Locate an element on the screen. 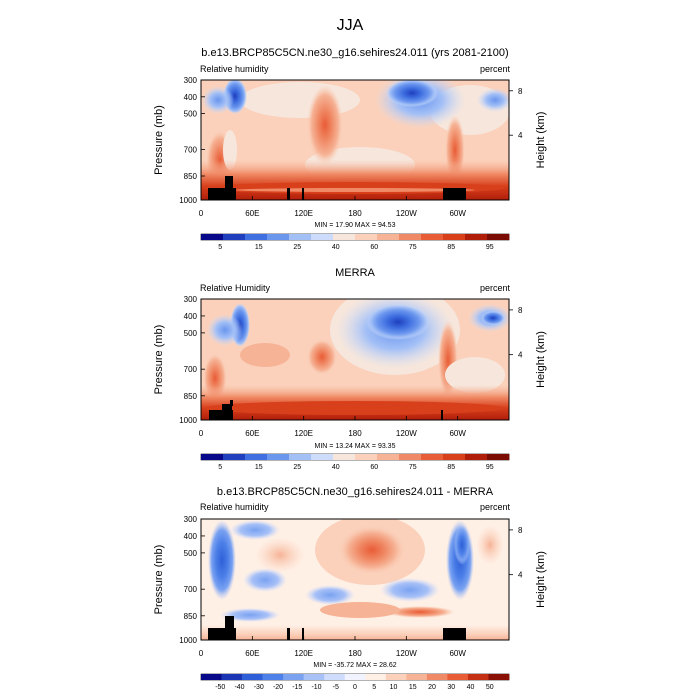 The height and width of the screenshot is (700, 700). colorbar-label: 60 is located at coordinates (374, 467).